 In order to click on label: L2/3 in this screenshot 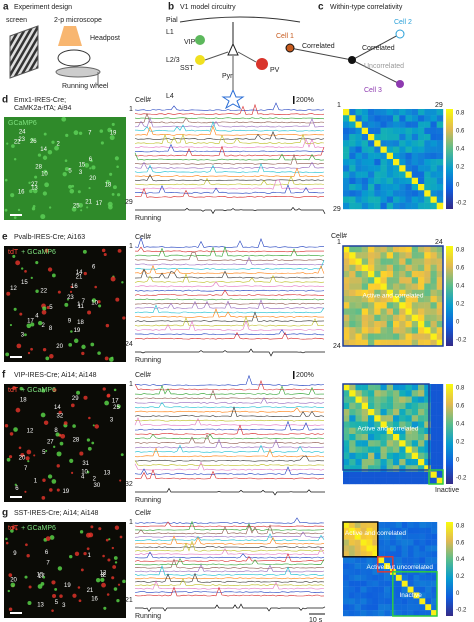, I will do `click(173, 60)`.